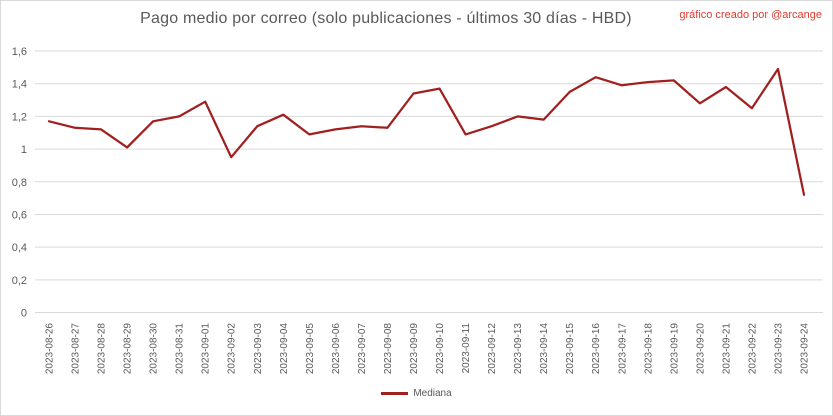 The image size is (833, 416). What do you see at coordinates (544, 349) in the screenshot?
I see `x-tick-label: 2023-09-14` at bounding box center [544, 349].